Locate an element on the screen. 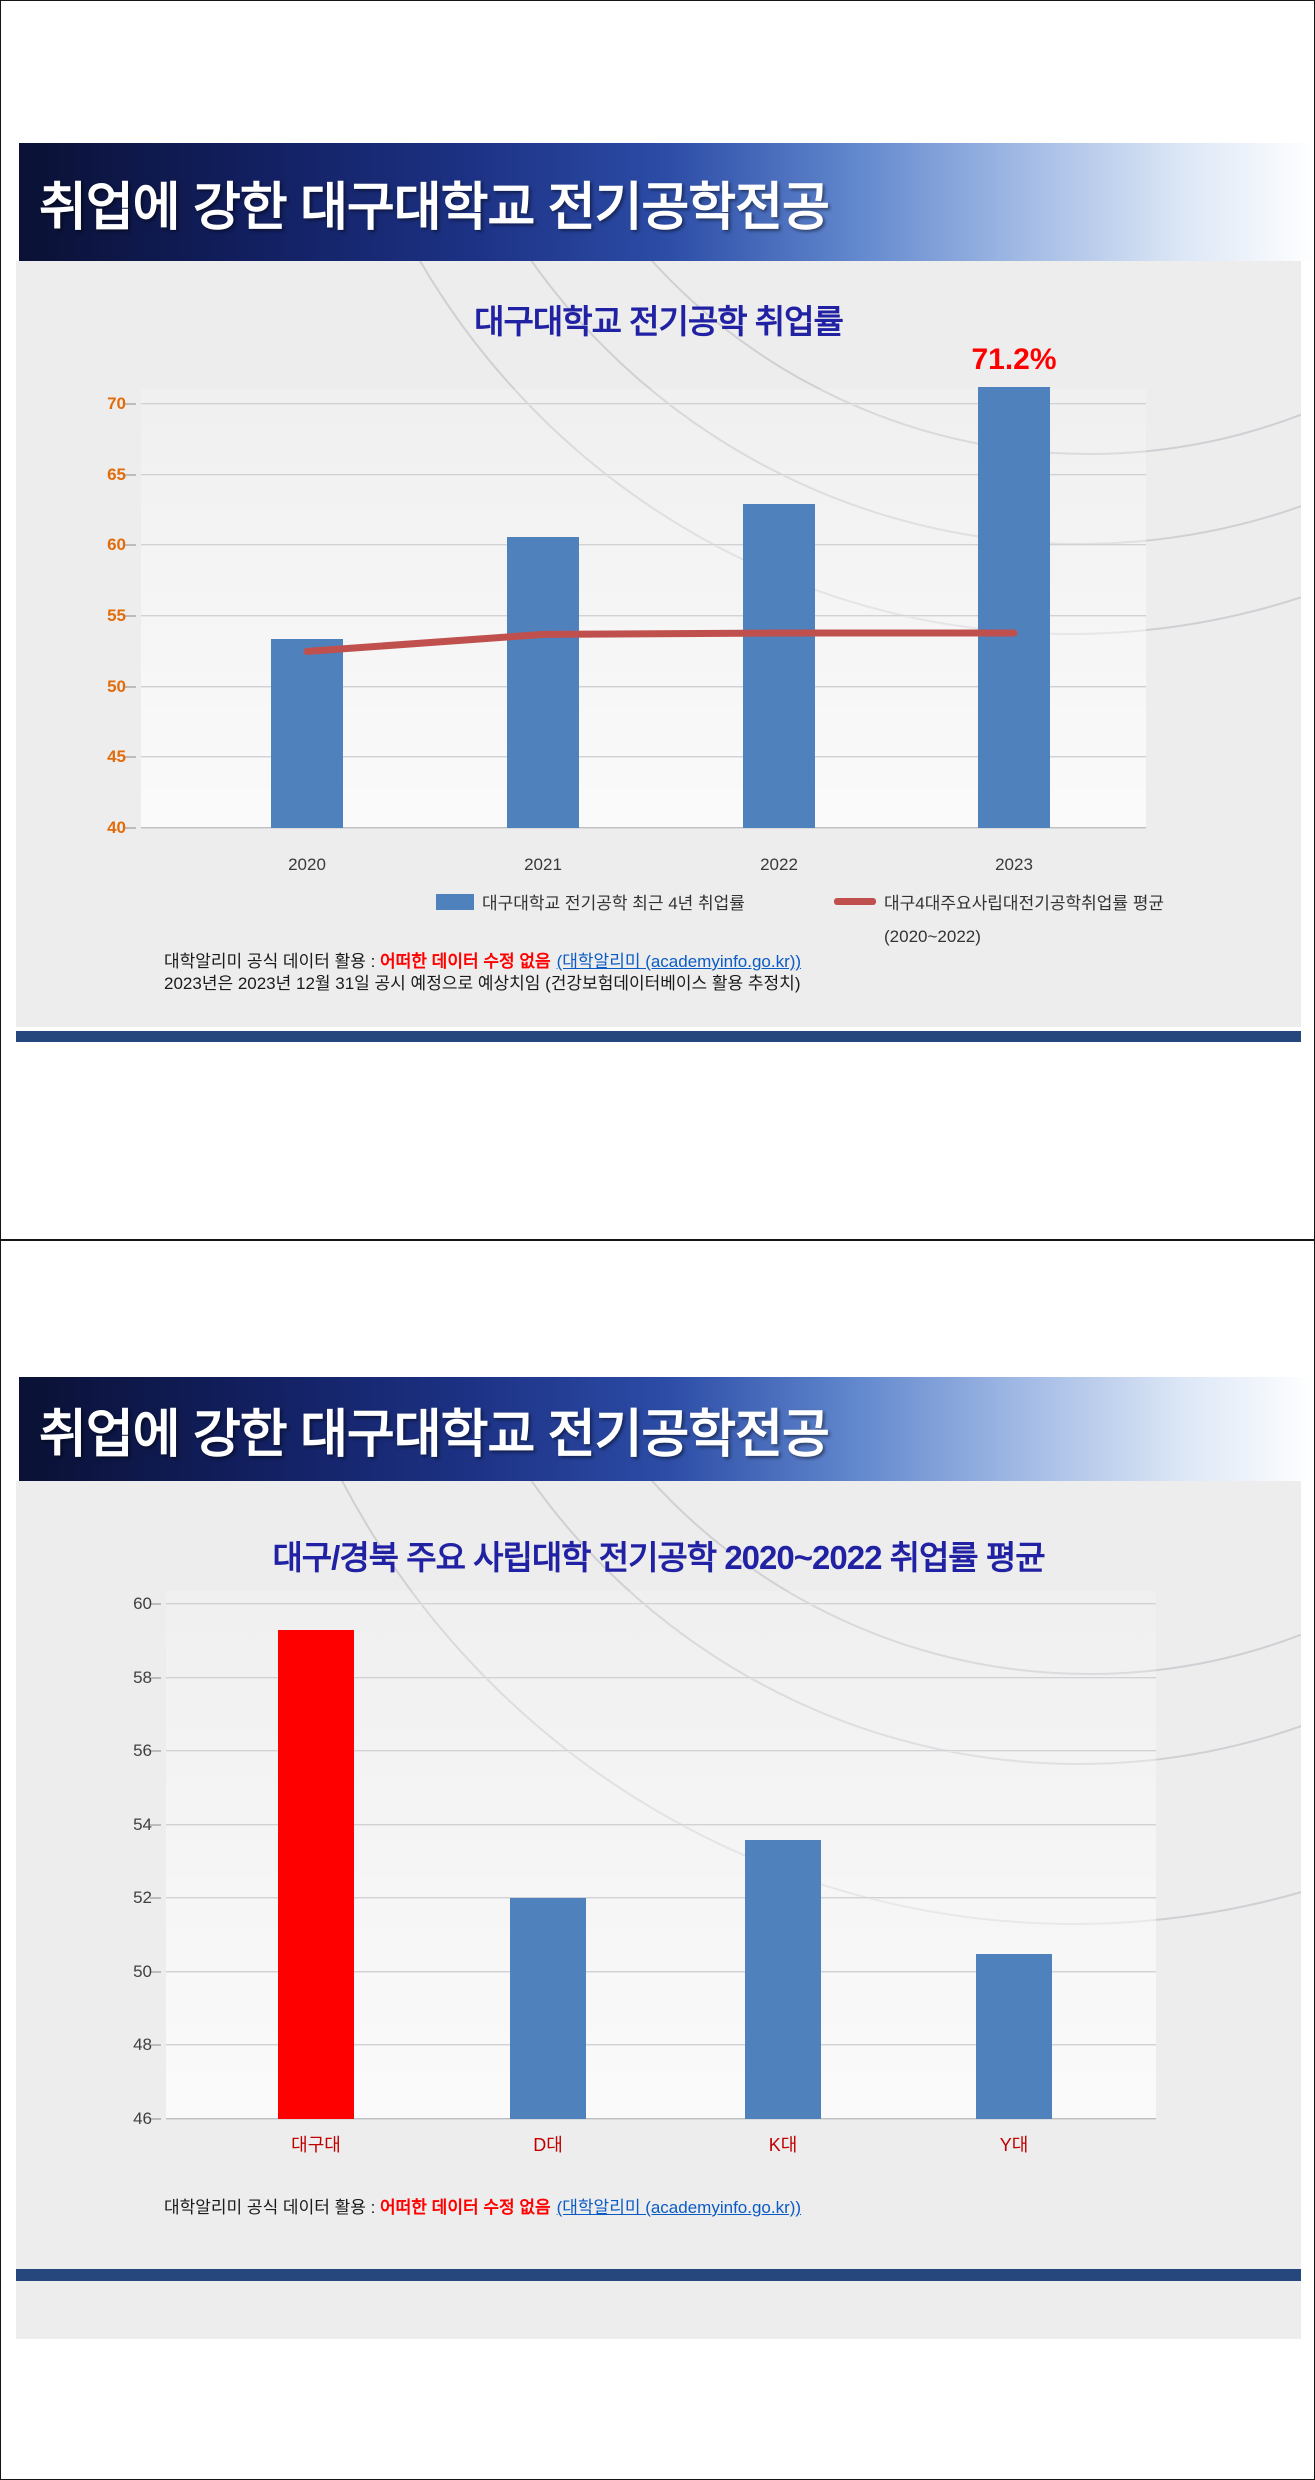  chart-1-value-label: 71.2% is located at coordinates (1014, 359).